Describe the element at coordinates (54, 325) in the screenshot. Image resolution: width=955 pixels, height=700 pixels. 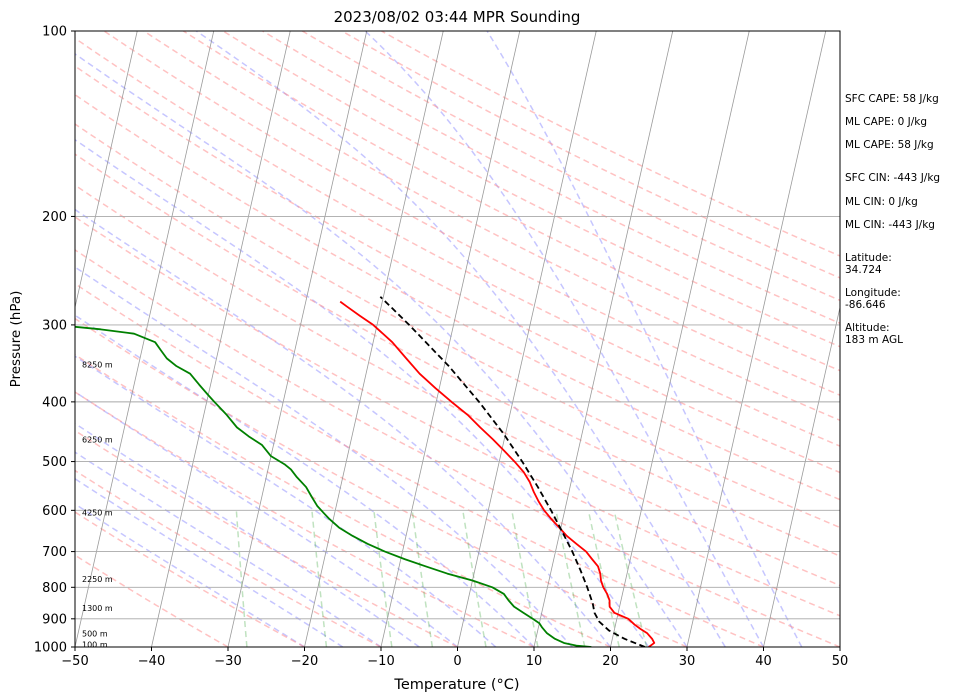
I see `y-tick-label: 300` at that location.